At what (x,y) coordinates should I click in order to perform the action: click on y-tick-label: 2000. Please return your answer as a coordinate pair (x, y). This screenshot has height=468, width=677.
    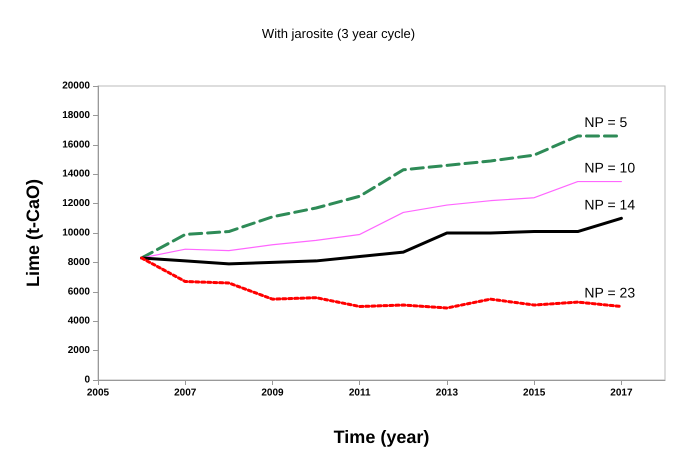
    Looking at the image, I should click on (79, 350).